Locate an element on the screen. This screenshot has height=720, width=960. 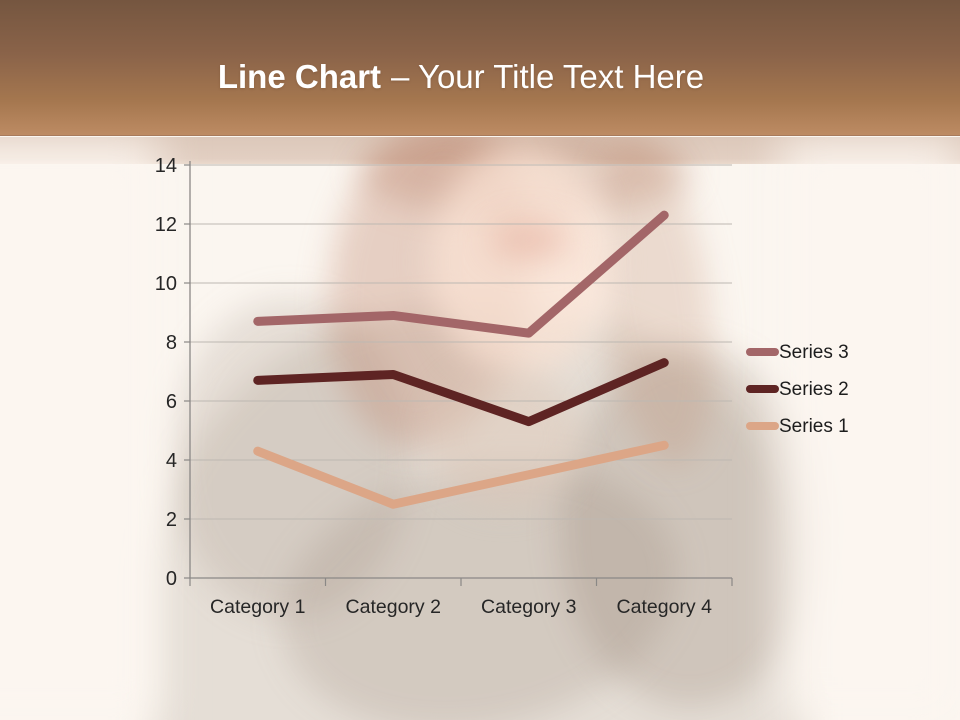
y-axis-label-14: 14 is located at coordinates (166, 166).